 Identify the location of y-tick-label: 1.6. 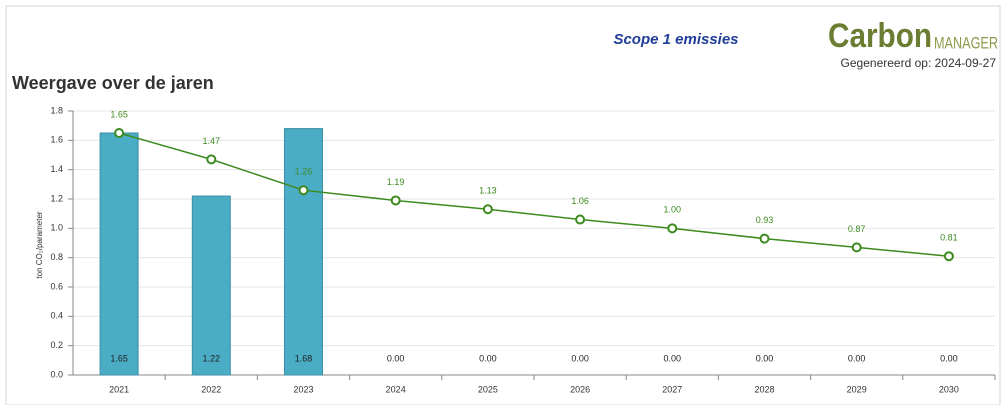
(56, 140).